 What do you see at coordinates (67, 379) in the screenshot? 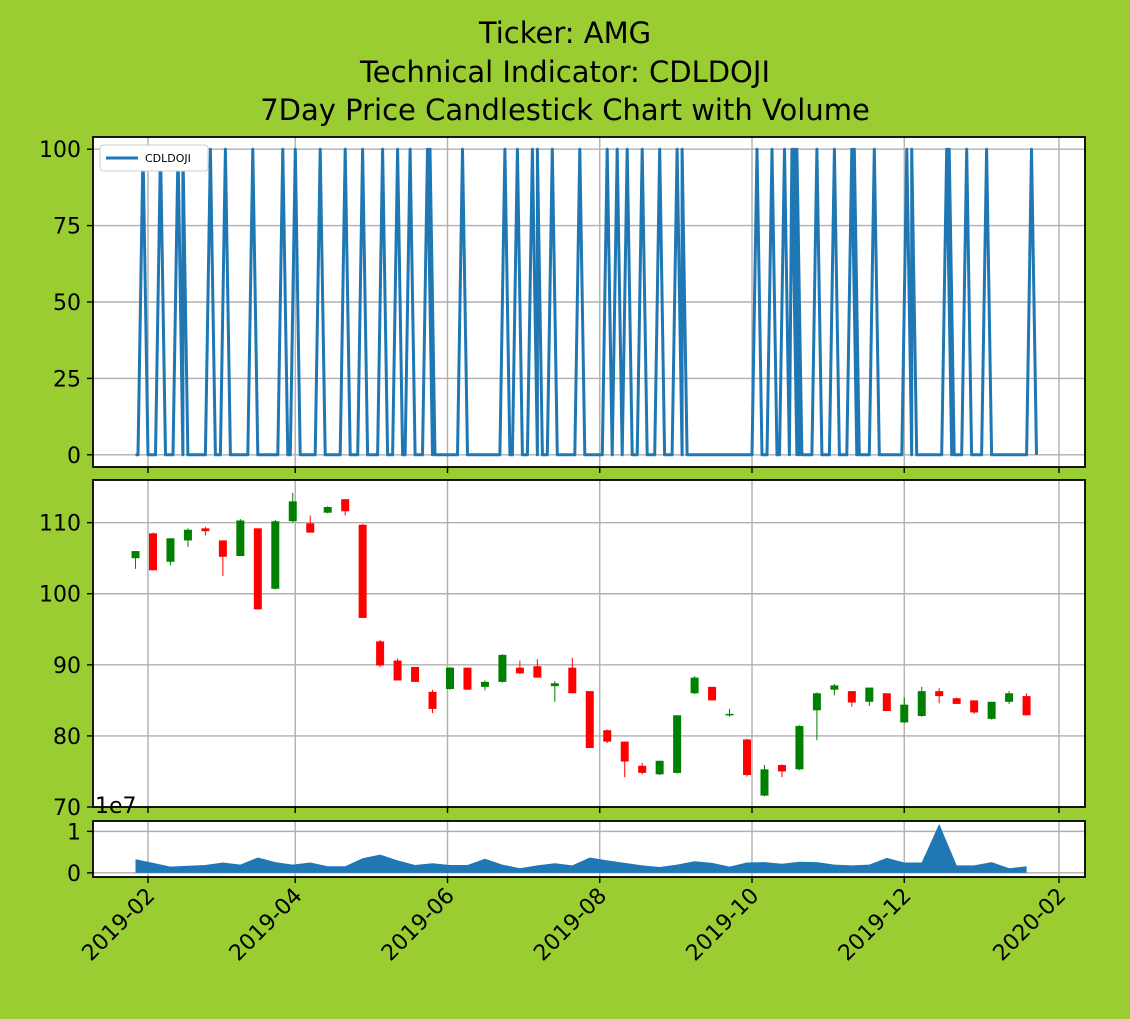
I see `indicator-ytick-label-1: 25` at bounding box center [67, 379].